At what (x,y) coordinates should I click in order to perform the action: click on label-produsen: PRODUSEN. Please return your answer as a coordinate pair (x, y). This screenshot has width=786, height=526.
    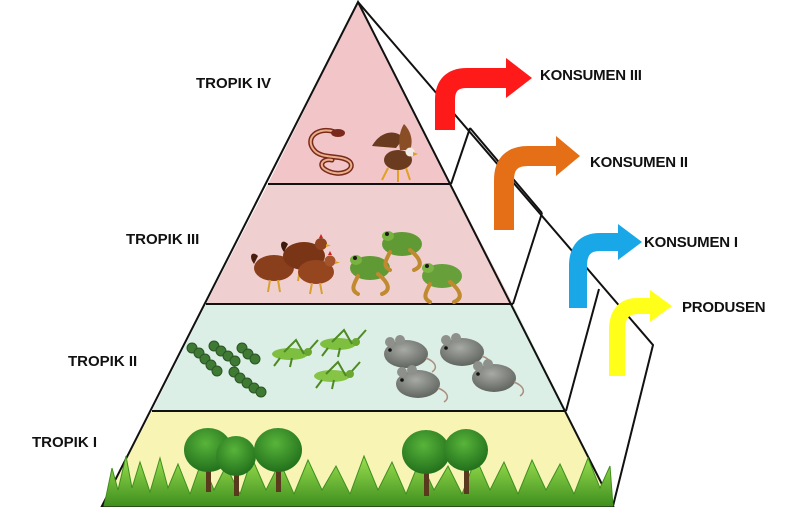
    Looking at the image, I should click on (723, 307).